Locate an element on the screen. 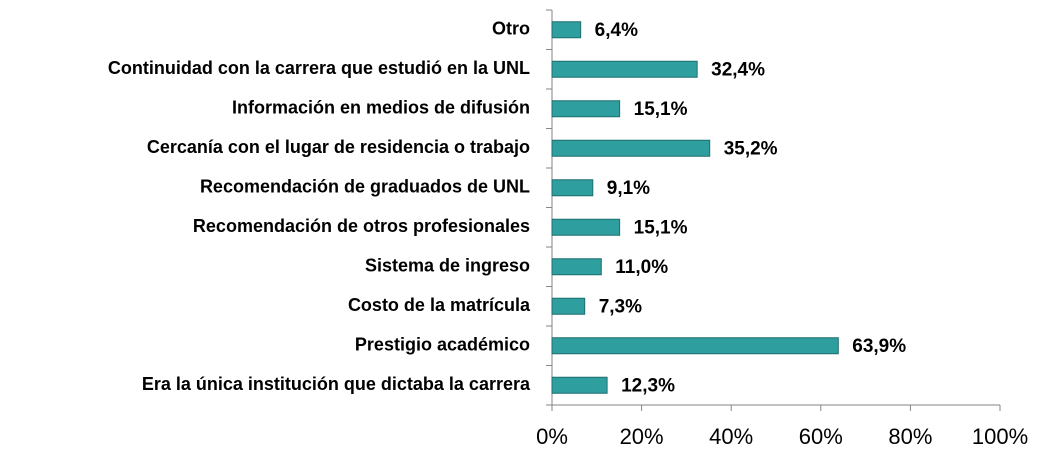  y-tick-label: Otro is located at coordinates (511, 29).